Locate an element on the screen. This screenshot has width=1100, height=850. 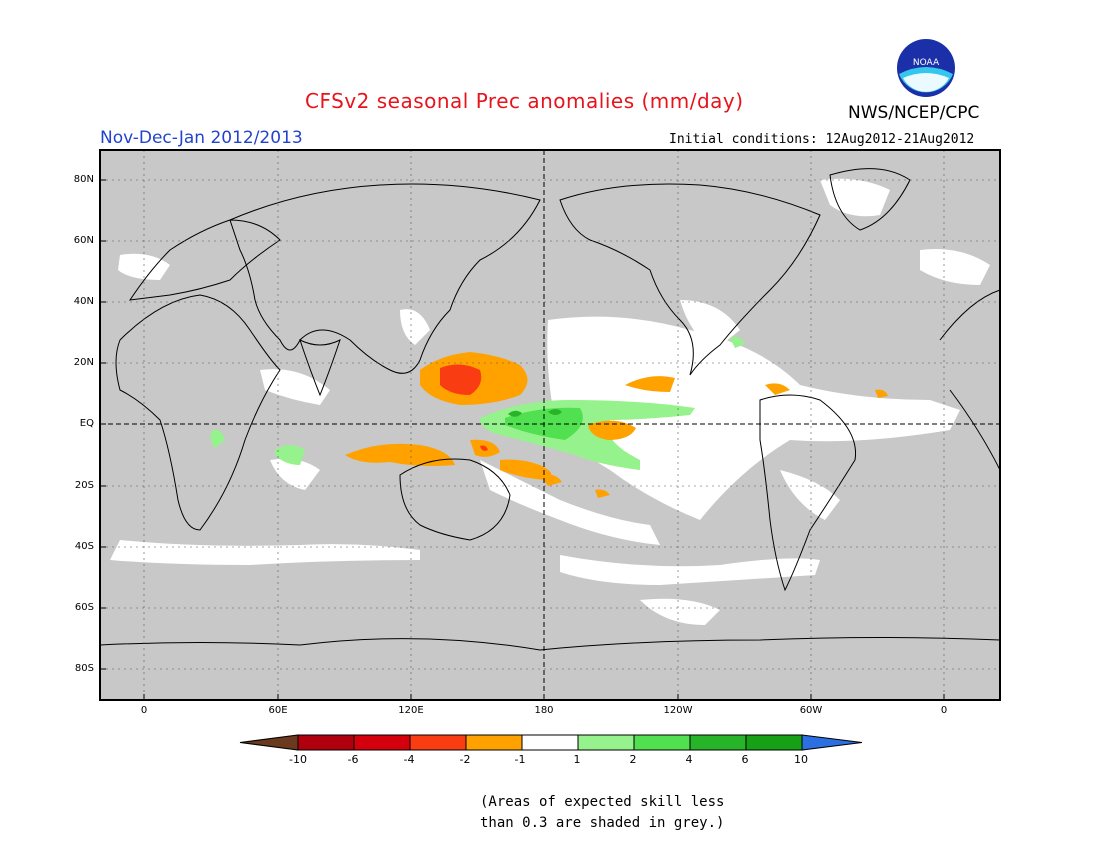
colorbar-label-10: 10 is located at coordinates (801, 759).